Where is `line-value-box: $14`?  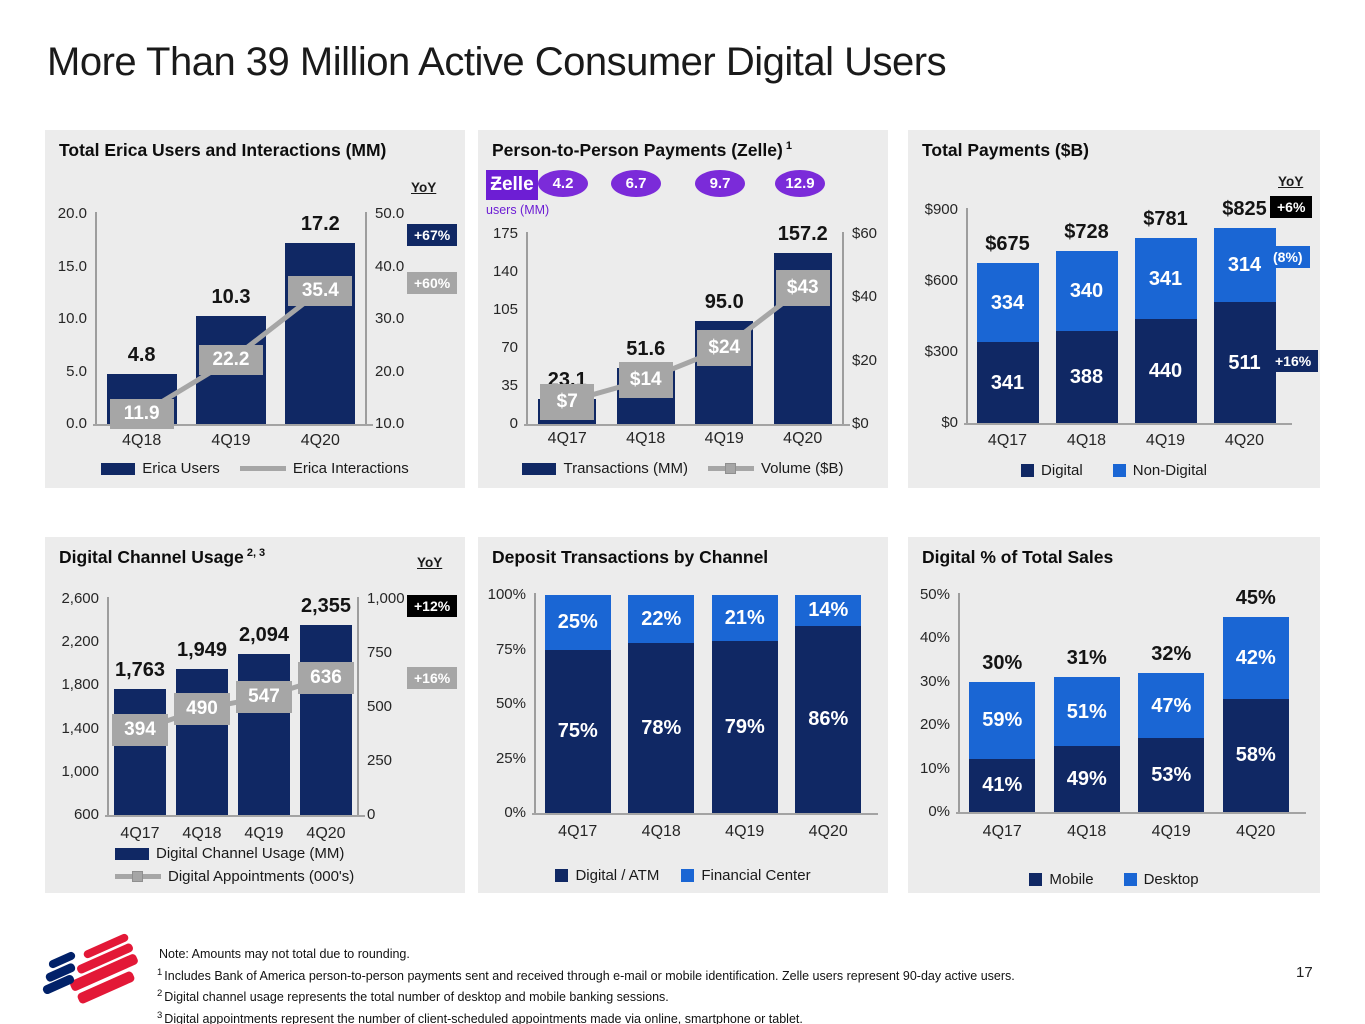 line-value-box: $14 is located at coordinates (645, 379).